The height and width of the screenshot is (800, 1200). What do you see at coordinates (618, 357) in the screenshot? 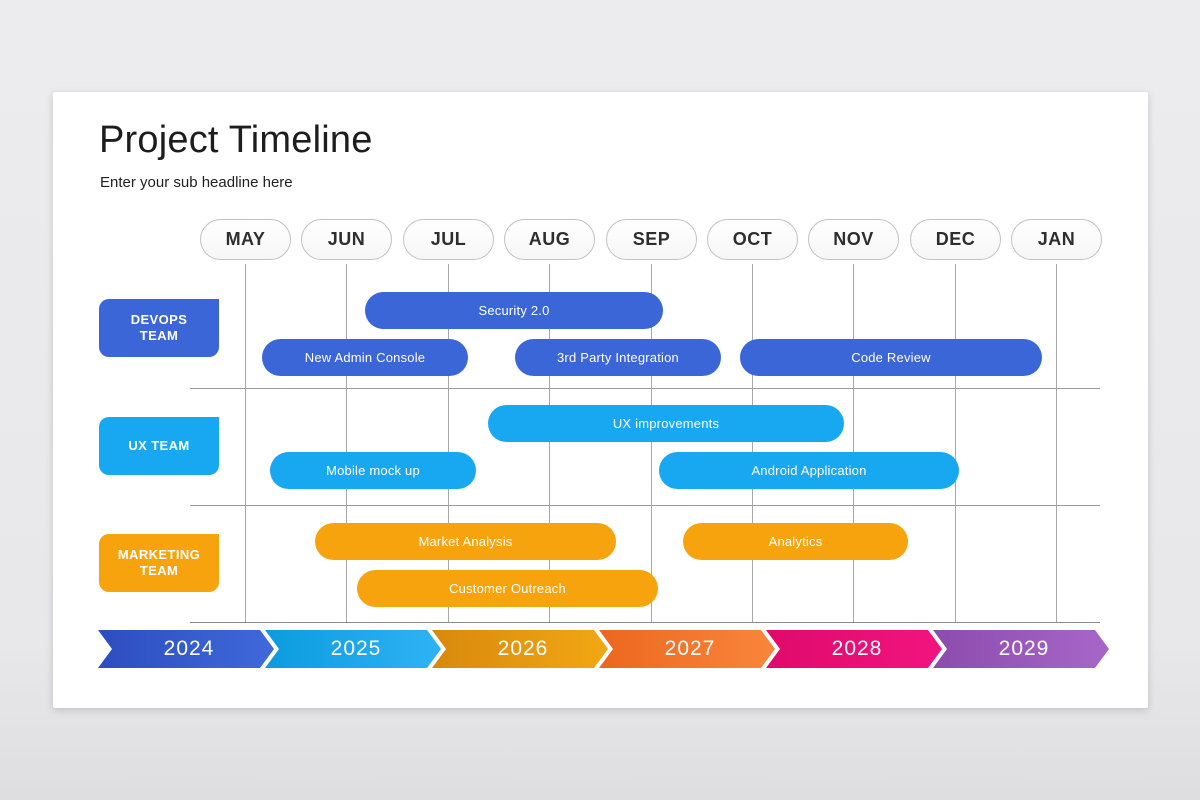
I see `task-bar-3rd-party-integration: 3rd Party Integration` at bounding box center [618, 357].